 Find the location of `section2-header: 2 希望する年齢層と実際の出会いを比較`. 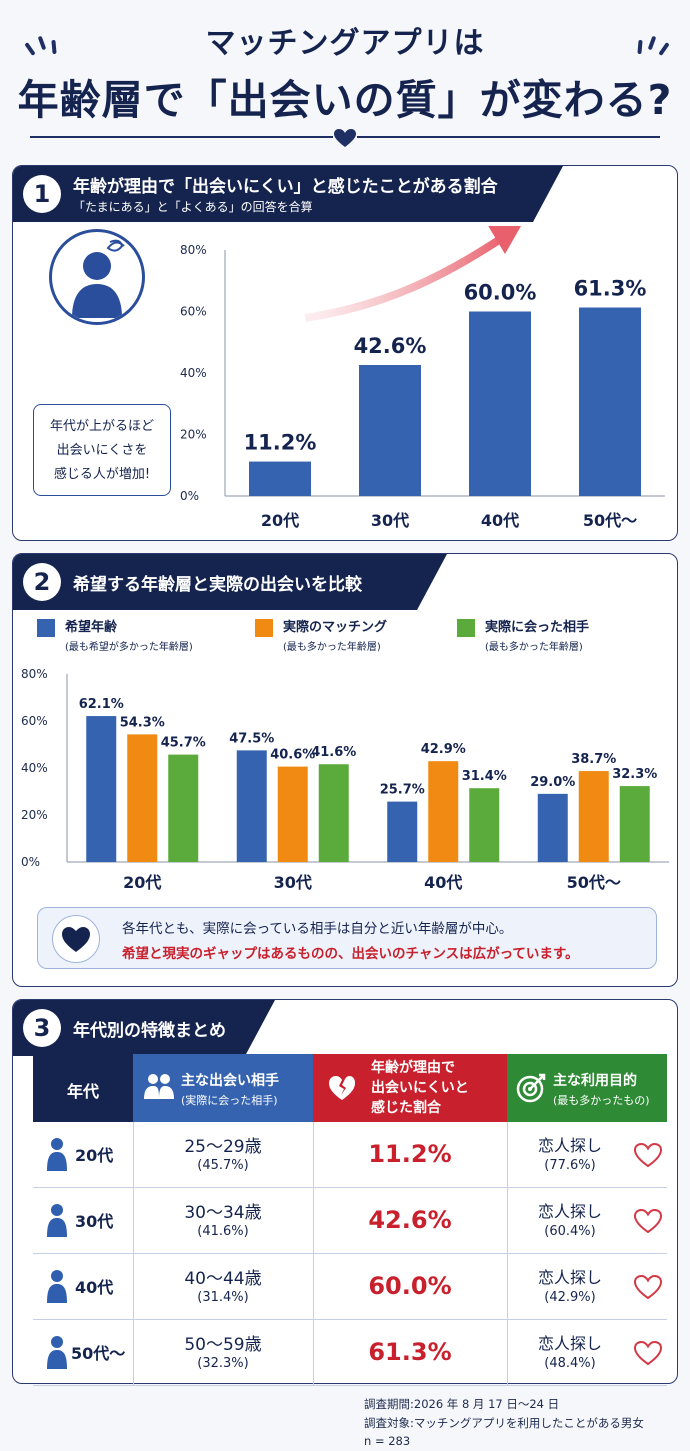

section2-header: 2 希望する年齢層と実際の出会いを比較 is located at coordinates (230, 582).